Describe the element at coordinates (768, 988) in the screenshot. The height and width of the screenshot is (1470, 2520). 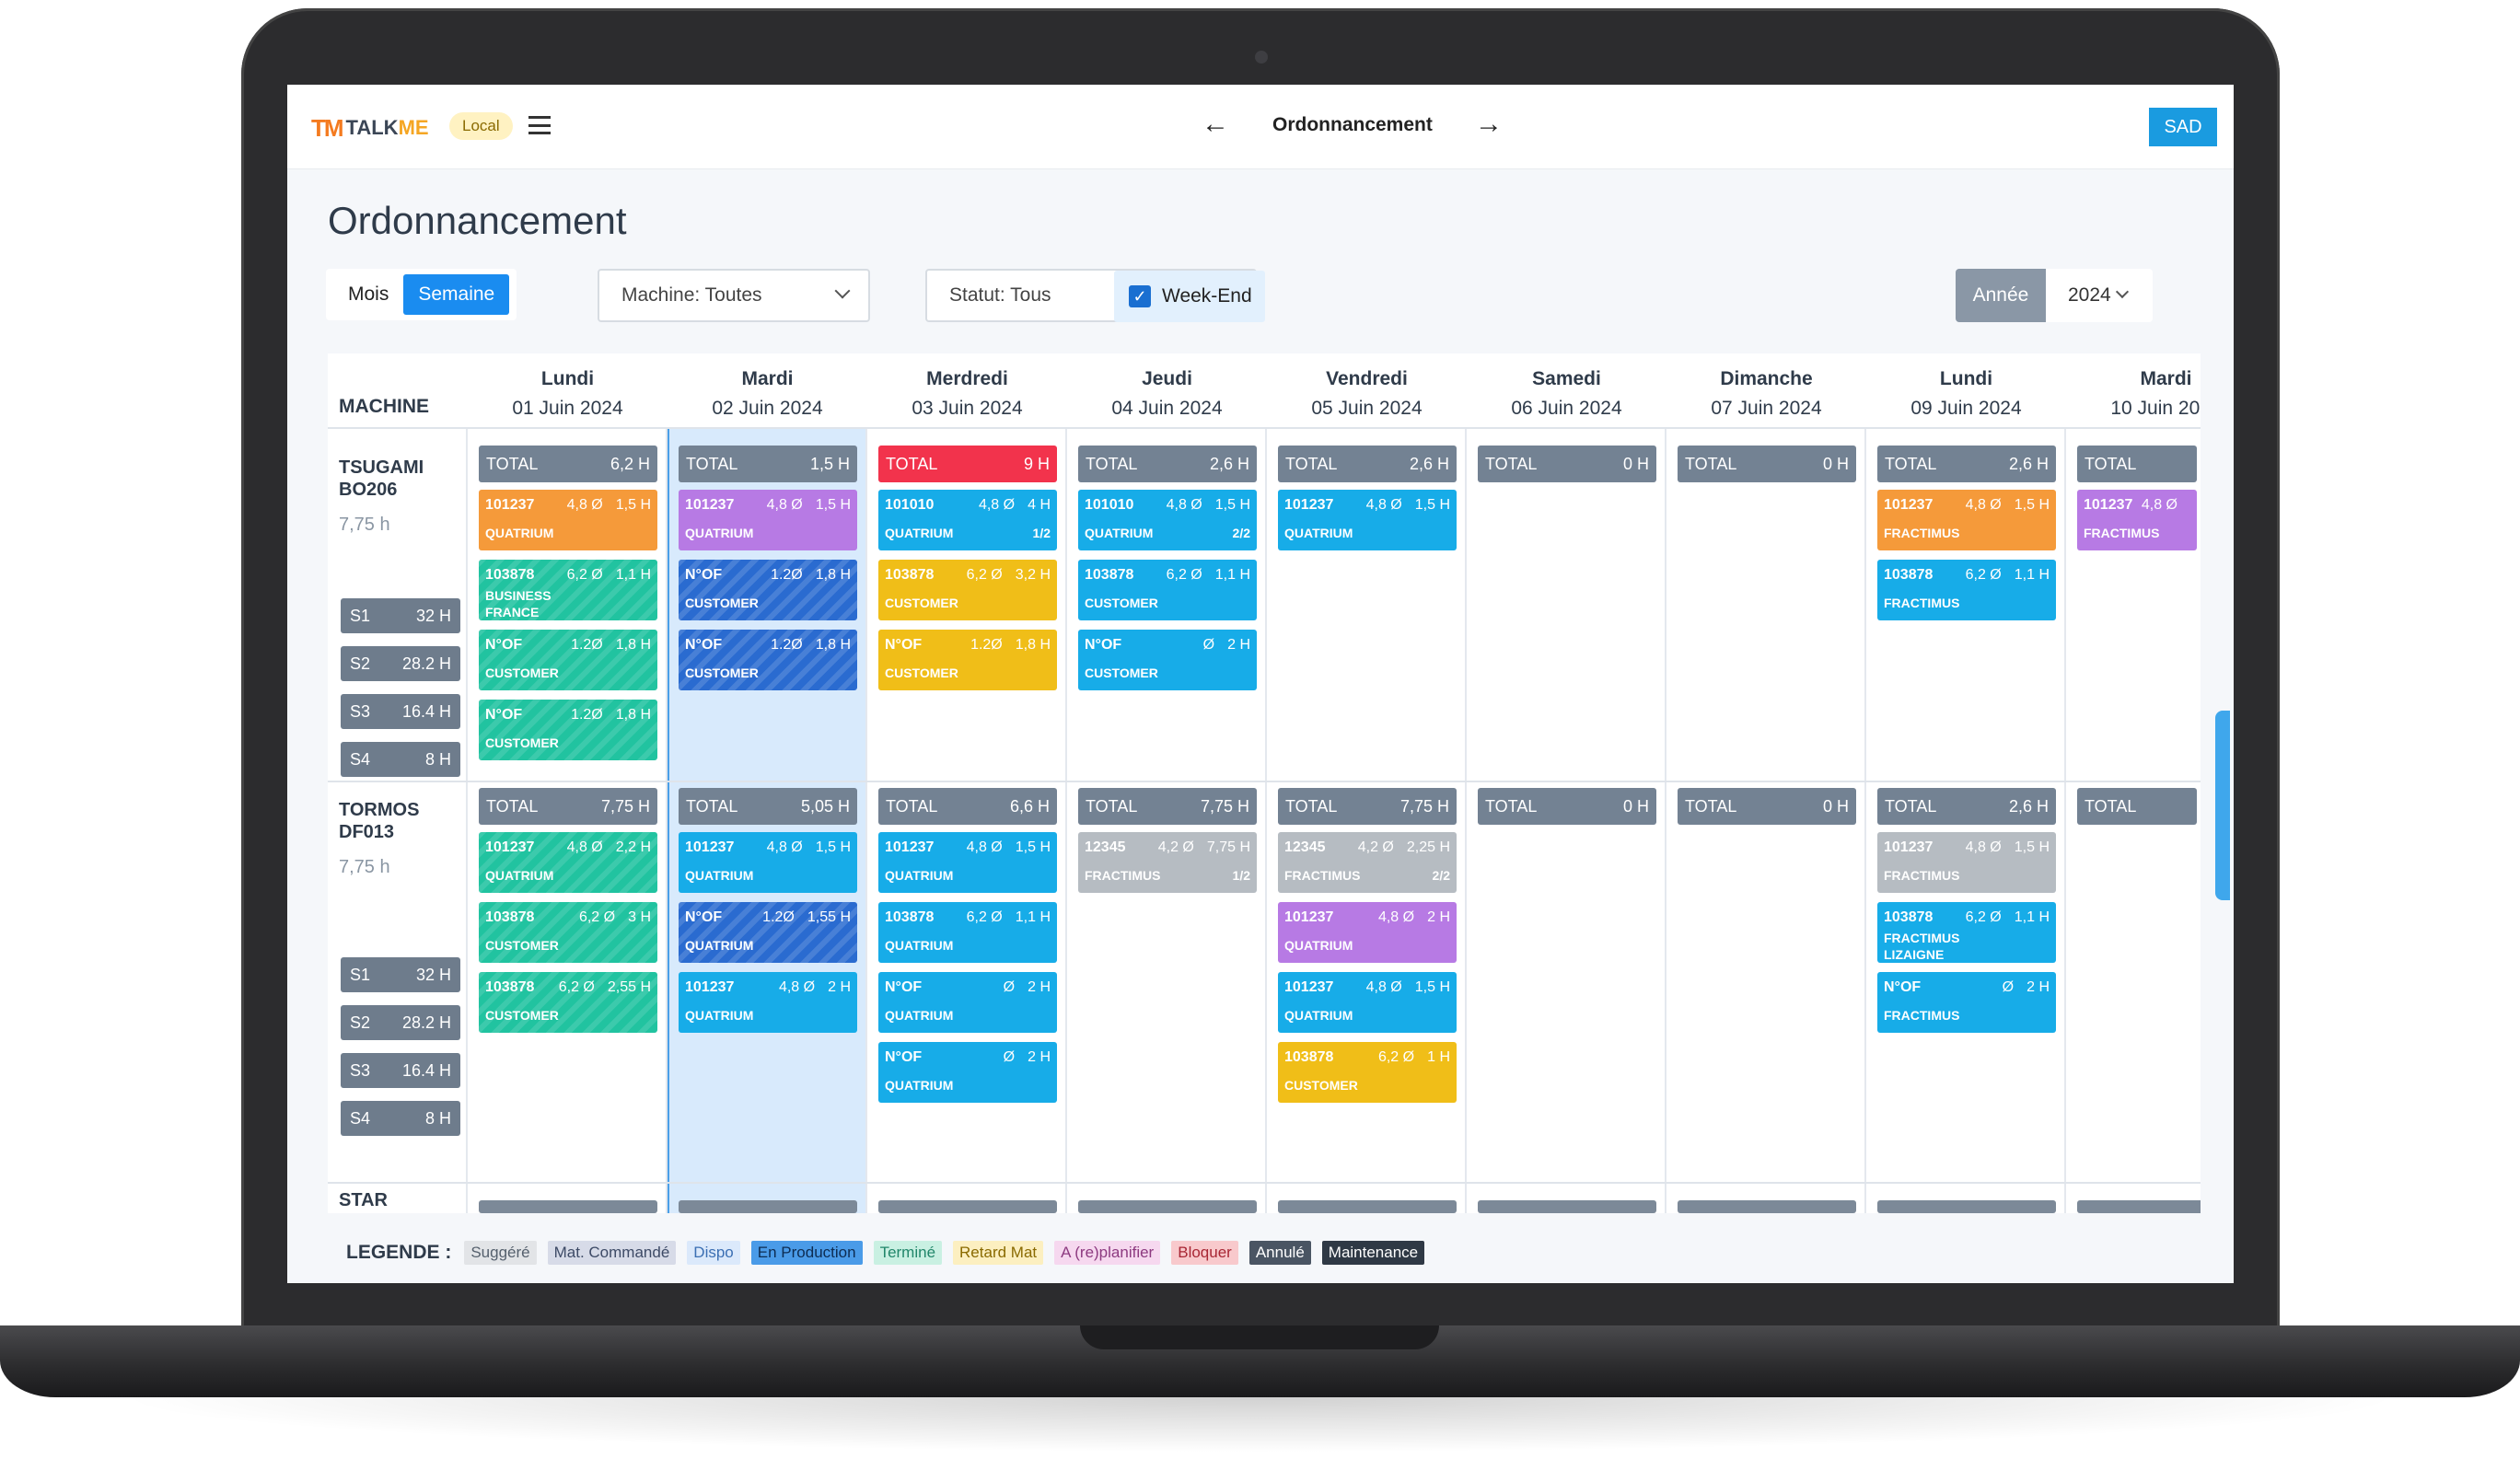
I see `order-line: 101237 4,8 Ø 2 H` at that location.